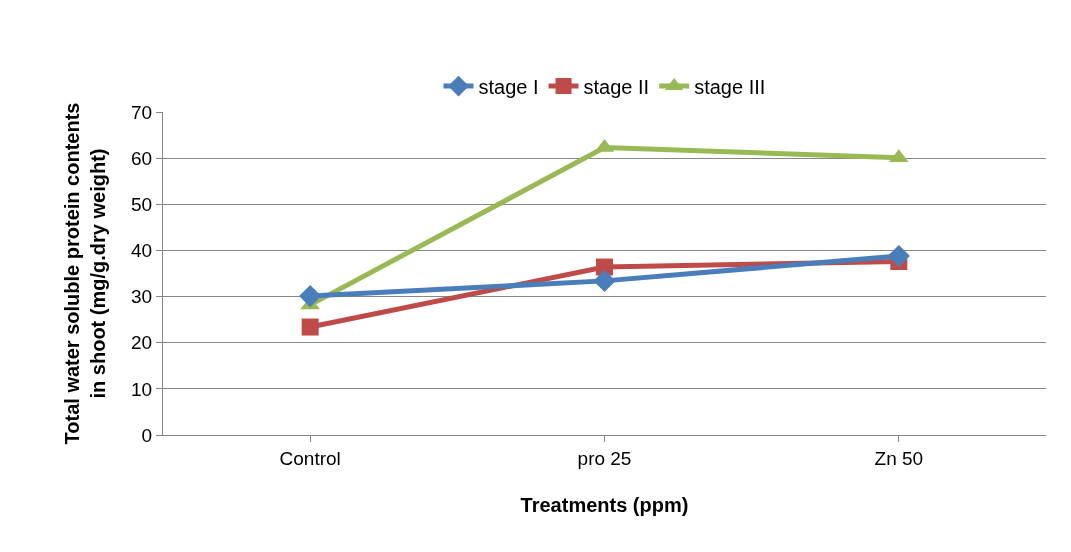  Describe the element at coordinates (142, 389) in the screenshot. I see `y-tick-label: 10` at that location.